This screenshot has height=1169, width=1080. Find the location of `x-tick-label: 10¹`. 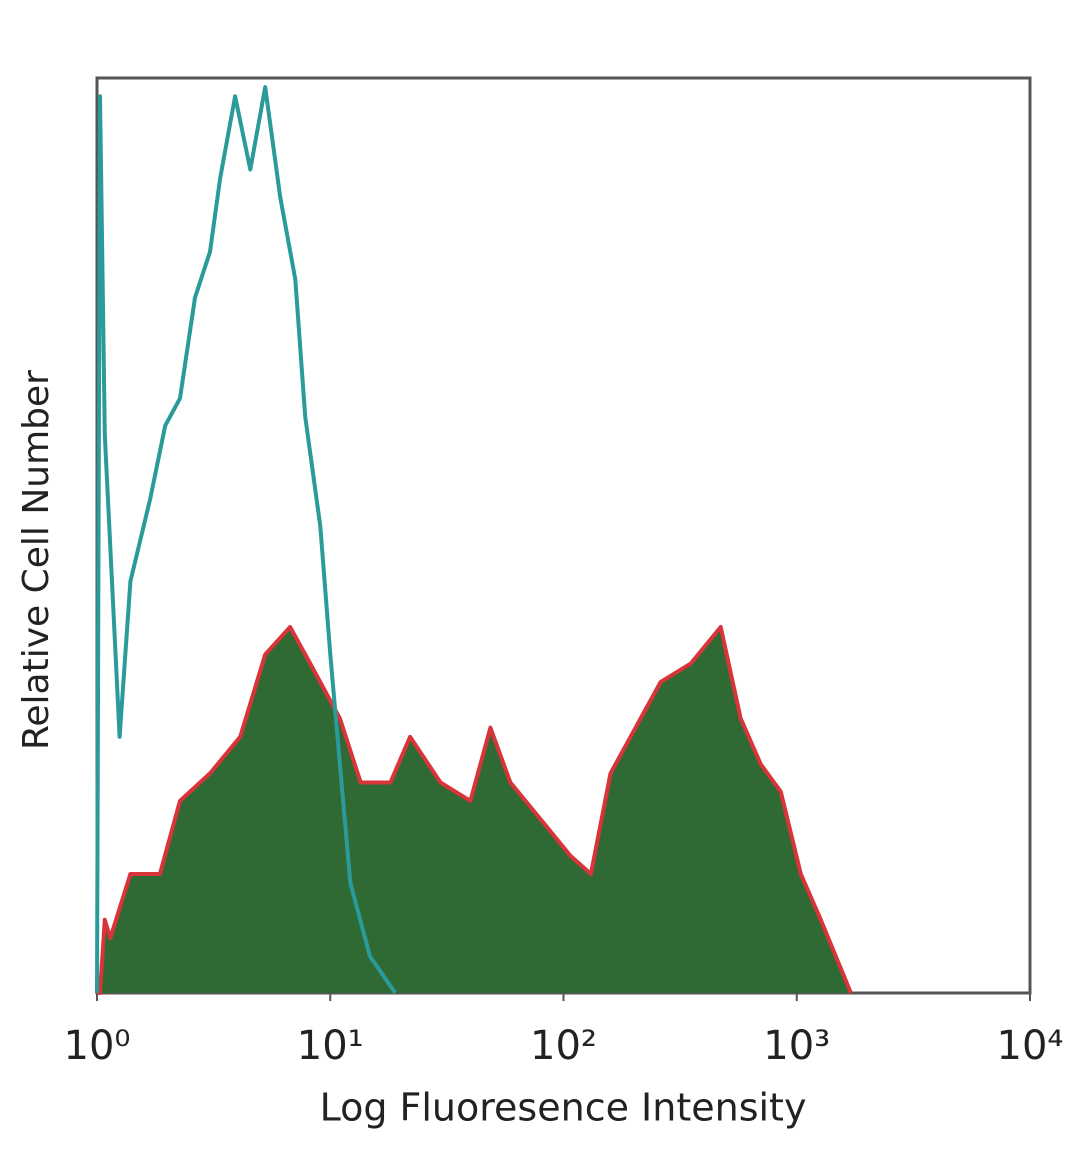

x-tick-label: 10¹ is located at coordinates (330, 1046).